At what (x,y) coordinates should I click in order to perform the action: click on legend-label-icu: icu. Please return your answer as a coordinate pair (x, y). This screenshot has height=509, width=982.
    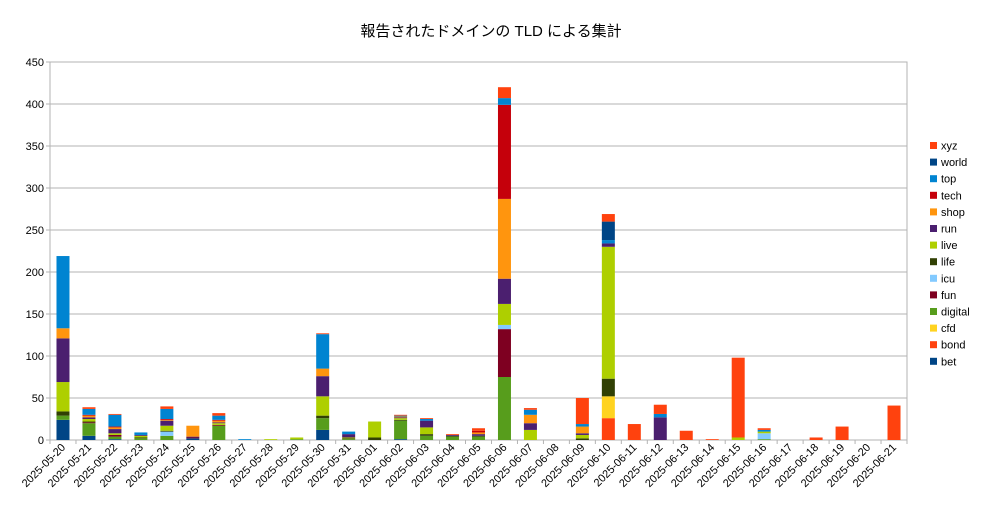
    Looking at the image, I should click on (948, 279).